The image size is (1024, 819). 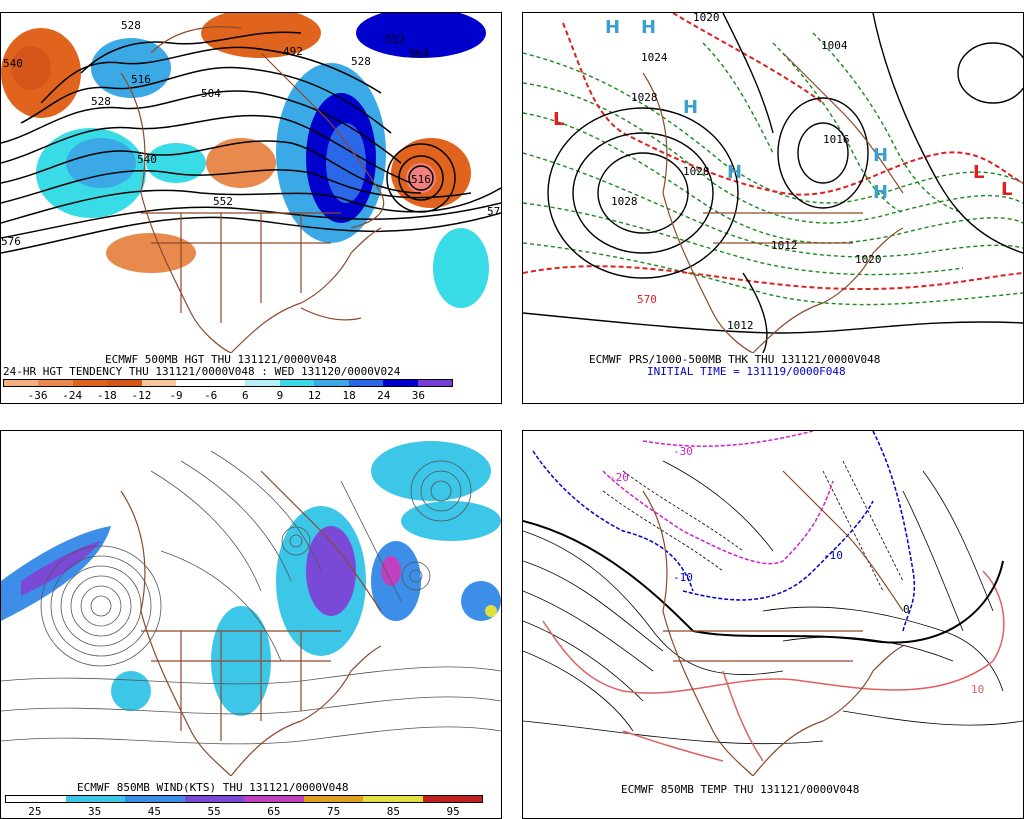 What do you see at coordinates (37, 395) in the screenshot?
I see `scale-label: -36` at bounding box center [37, 395].